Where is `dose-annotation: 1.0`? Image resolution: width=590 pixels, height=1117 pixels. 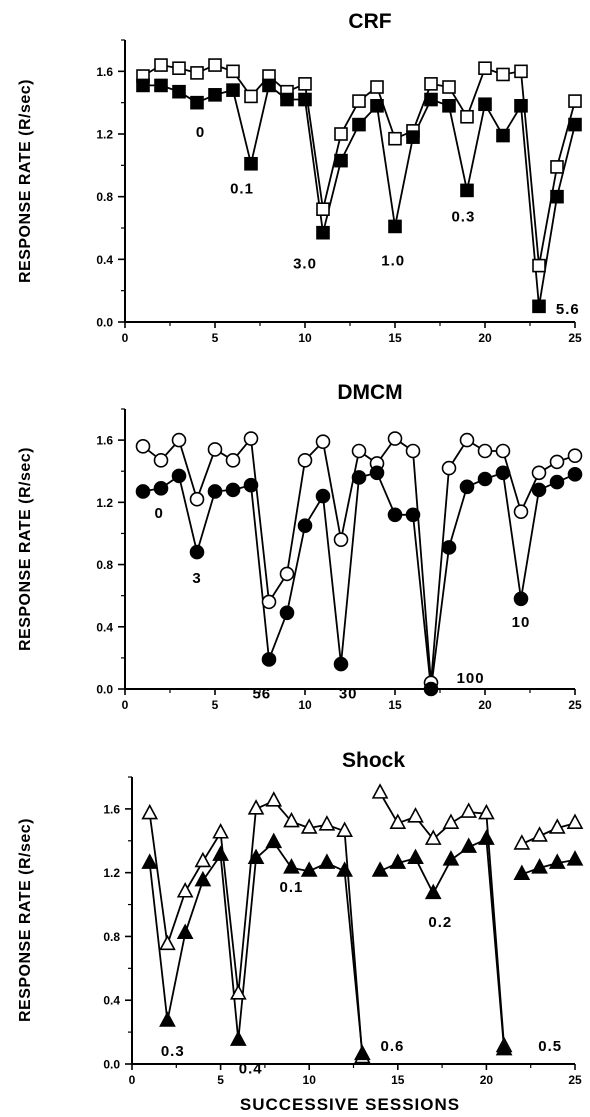
dose-annotation: 1.0 is located at coordinates (393, 261).